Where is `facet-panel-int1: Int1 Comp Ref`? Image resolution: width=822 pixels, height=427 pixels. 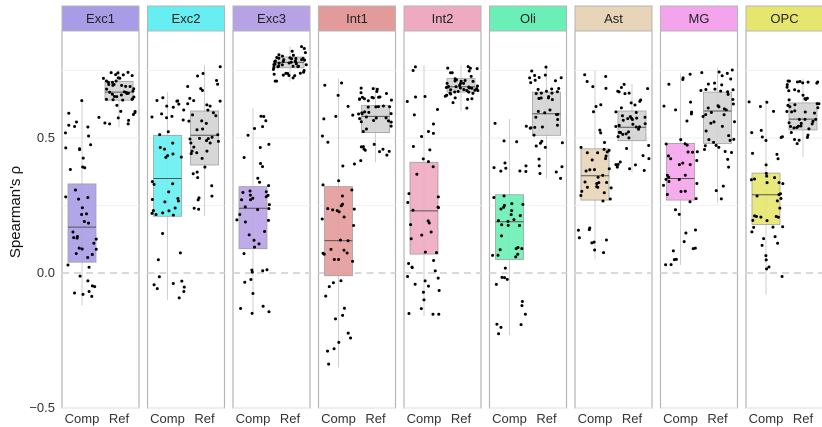
facet-panel-int1: Int1 Comp Ref is located at coordinates (357, 215).